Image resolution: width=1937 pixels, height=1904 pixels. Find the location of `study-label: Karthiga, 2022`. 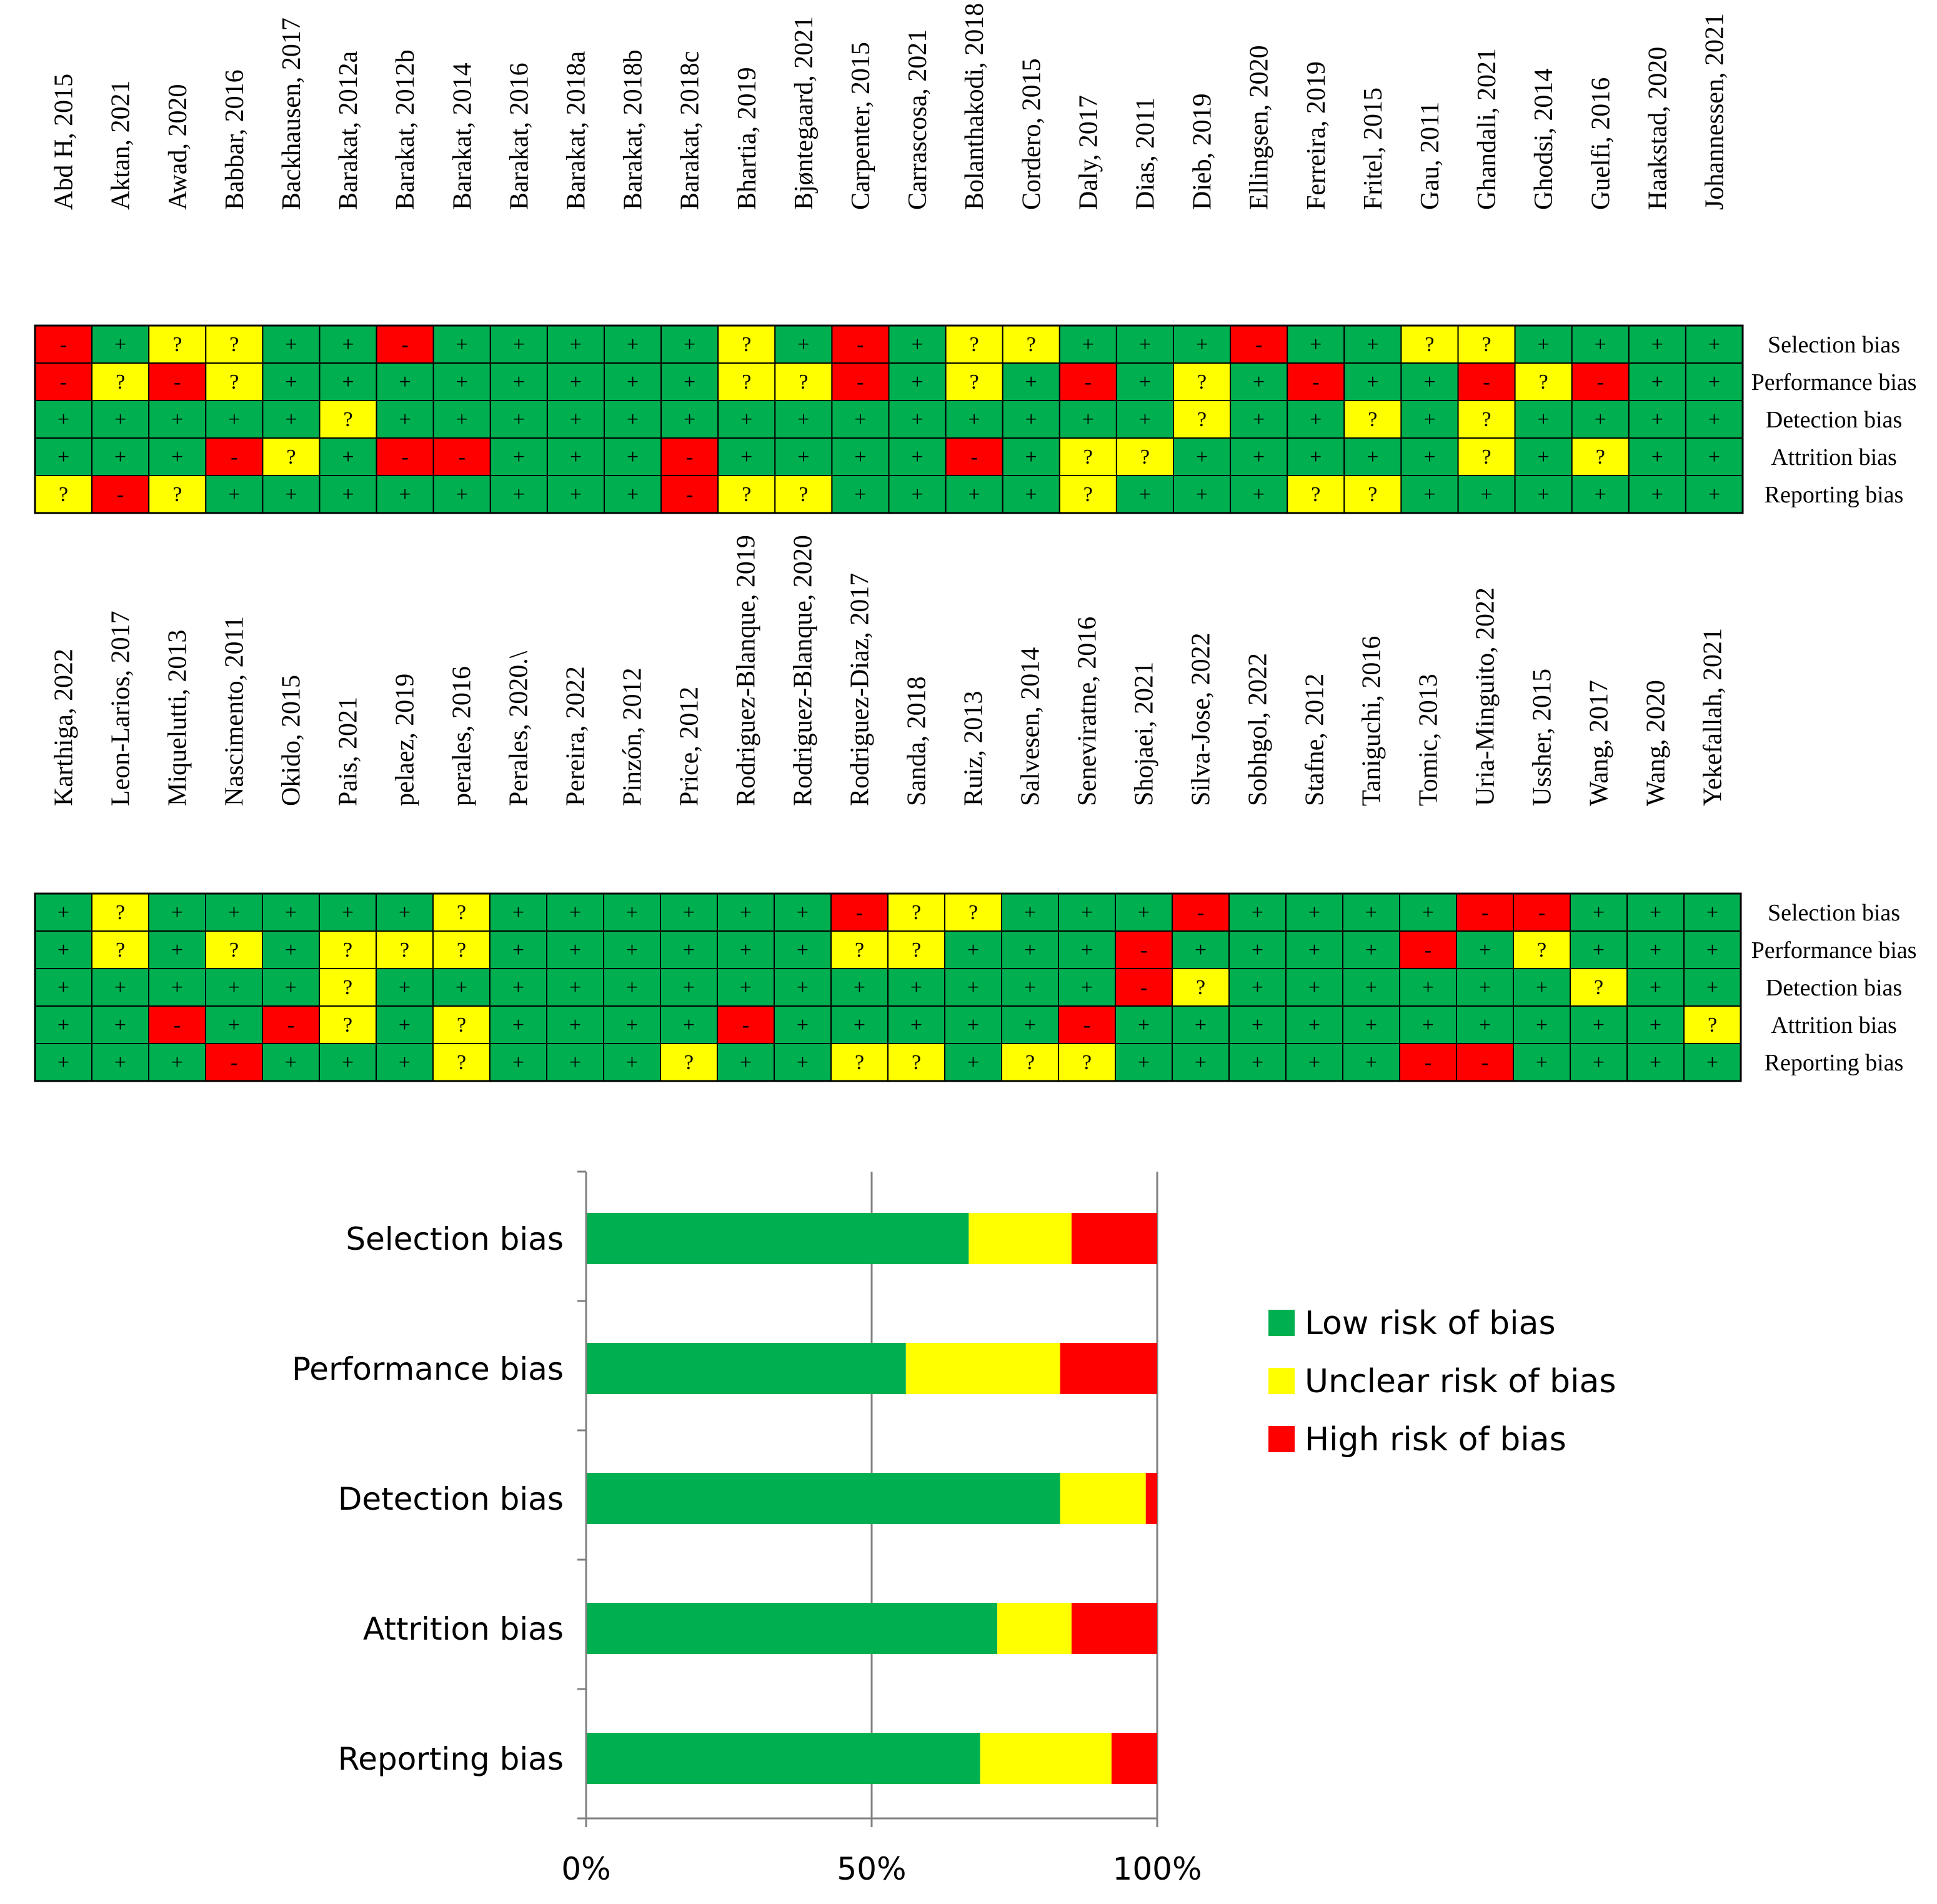

study-label: Karthiga, 2022 is located at coordinates (65, 727).